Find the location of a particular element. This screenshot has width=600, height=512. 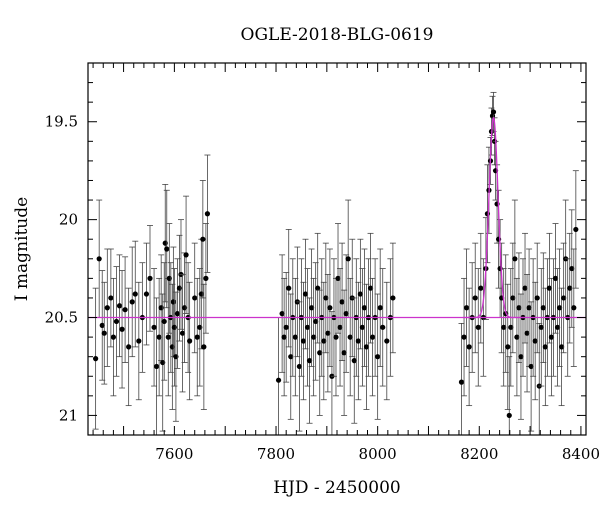

x-tick-label: 8000 is located at coordinates (378, 454).